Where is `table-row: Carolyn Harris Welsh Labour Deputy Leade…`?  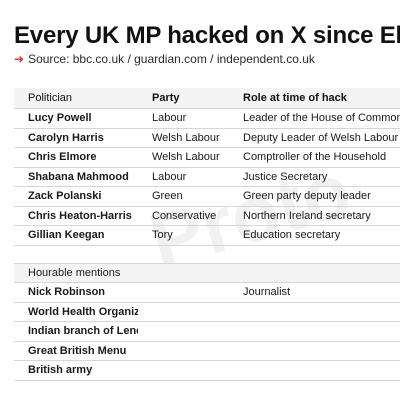
table-row: Carolyn Harris Welsh Labour Deputy Leade… is located at coordinates (207, 138).